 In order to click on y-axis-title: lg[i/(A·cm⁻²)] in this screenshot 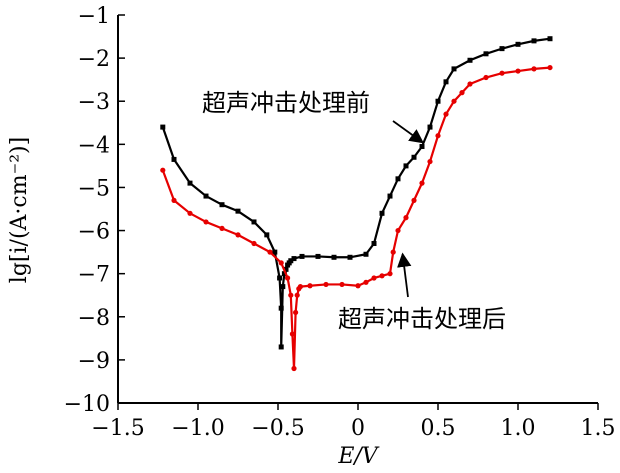, I will do `click(19, 210)`.